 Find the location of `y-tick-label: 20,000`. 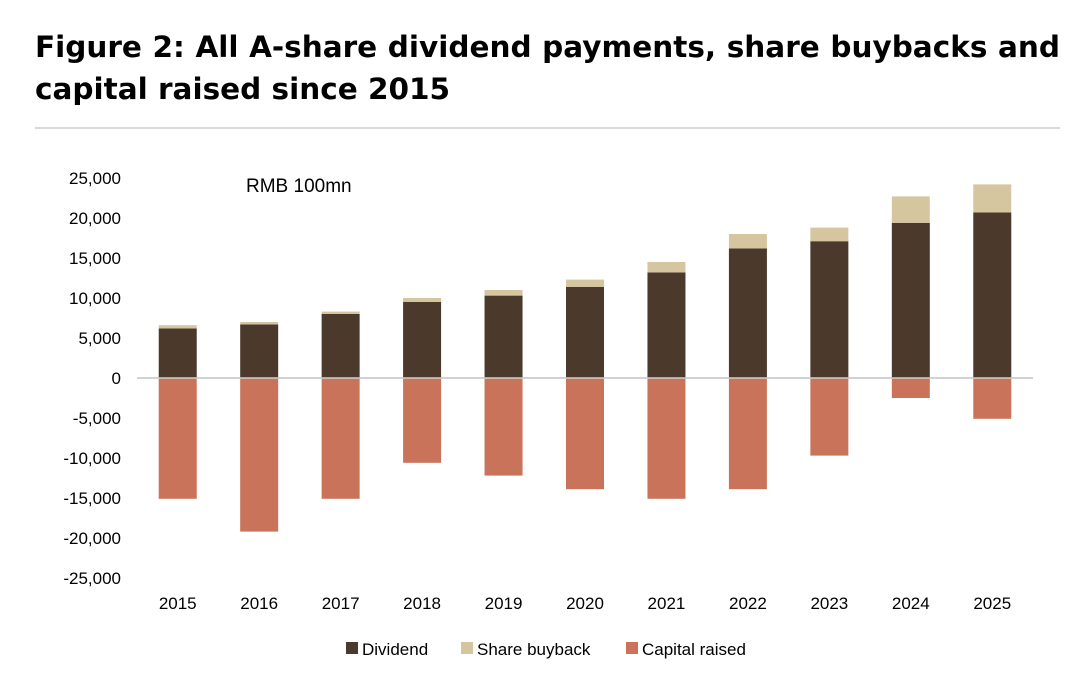

y-tick-label: 20,000 is located at coordinates (95, 218).